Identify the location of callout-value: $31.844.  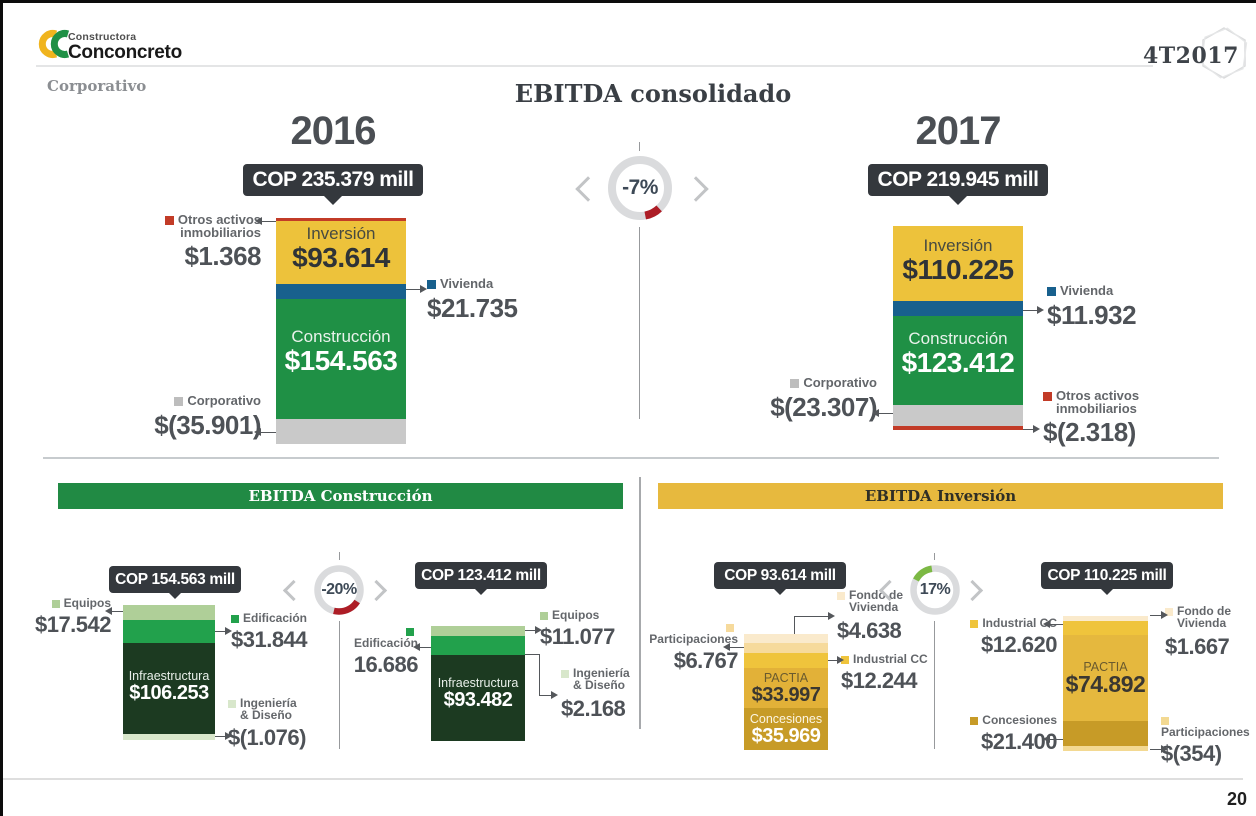
(269, 639).